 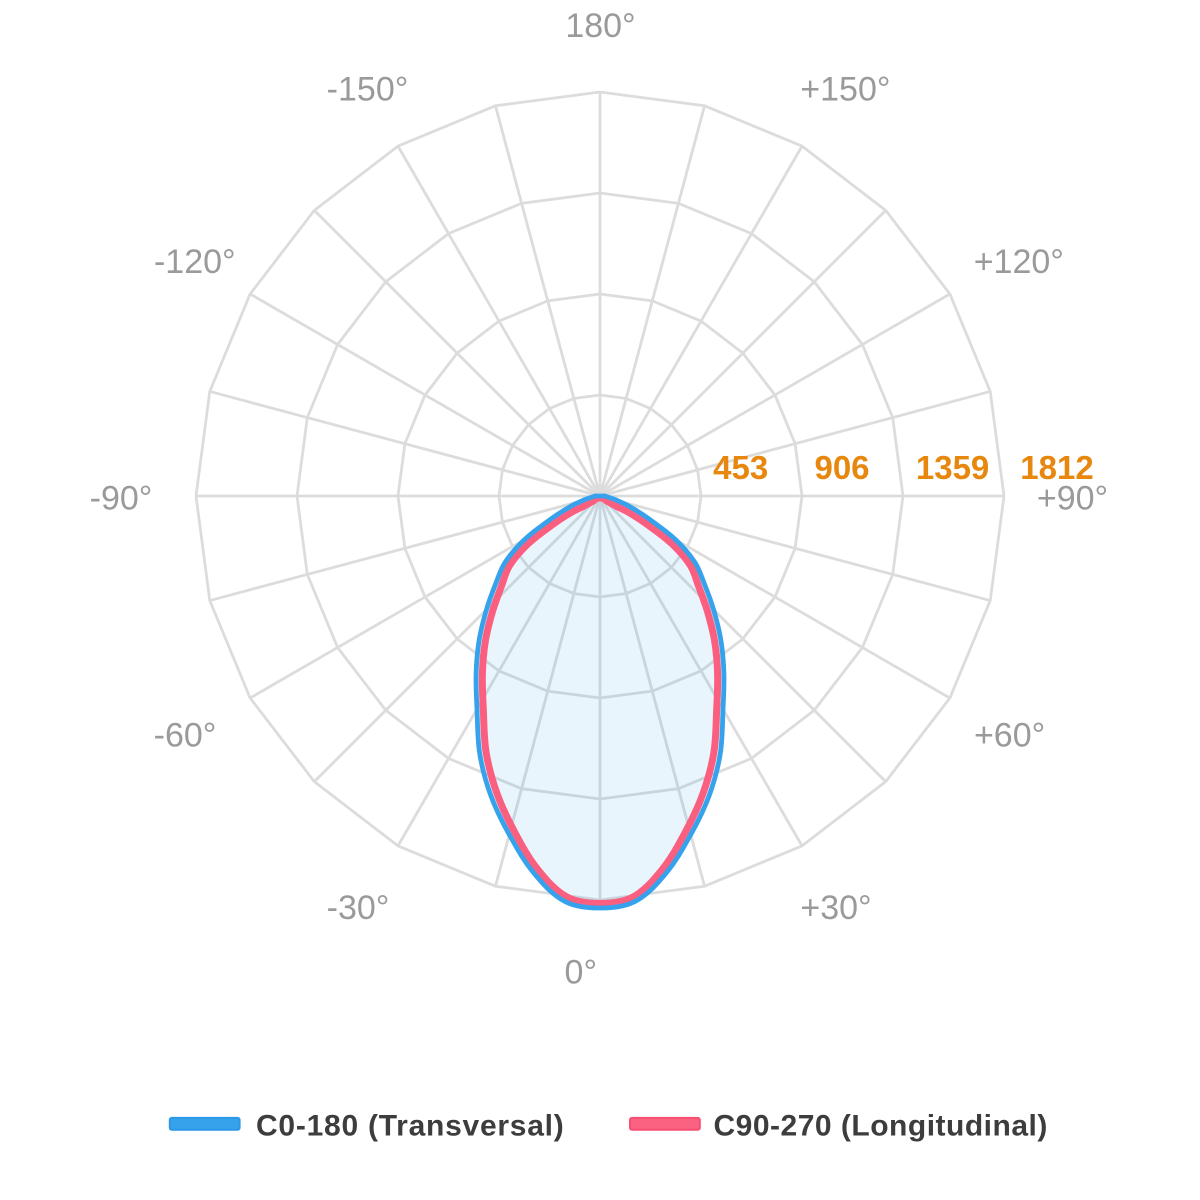 What do you see at coordinates (881, 1126) in the screenshot?
I see `svg-text: C90-270 (Longitudinal)` at bounding box center [881, 1126].